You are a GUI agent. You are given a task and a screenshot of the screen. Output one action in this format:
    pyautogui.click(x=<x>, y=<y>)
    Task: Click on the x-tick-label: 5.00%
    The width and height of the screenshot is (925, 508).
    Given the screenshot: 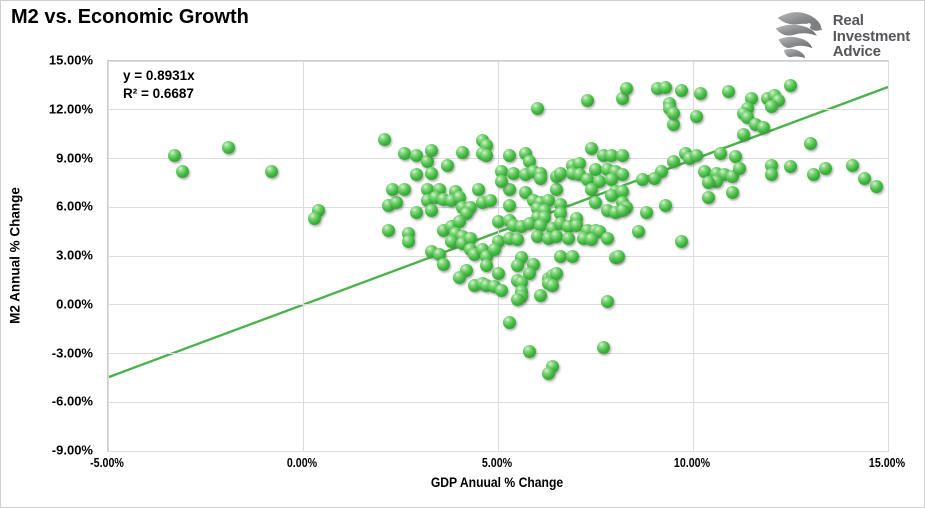 What is the action you would take?
    pyautogui.click(x=497, y=462)
    